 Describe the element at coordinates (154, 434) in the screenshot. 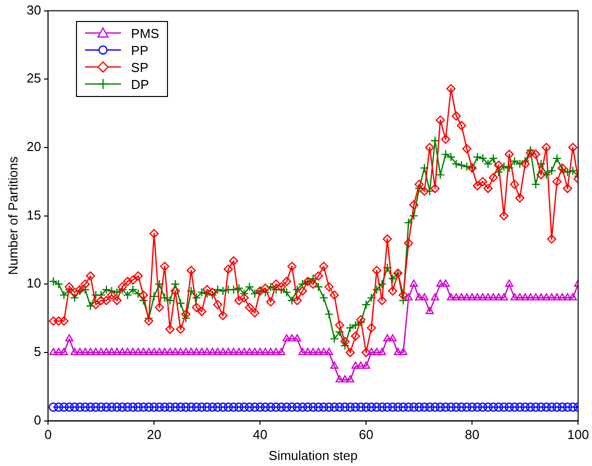

I see `x-tick-label: 20` at that location.